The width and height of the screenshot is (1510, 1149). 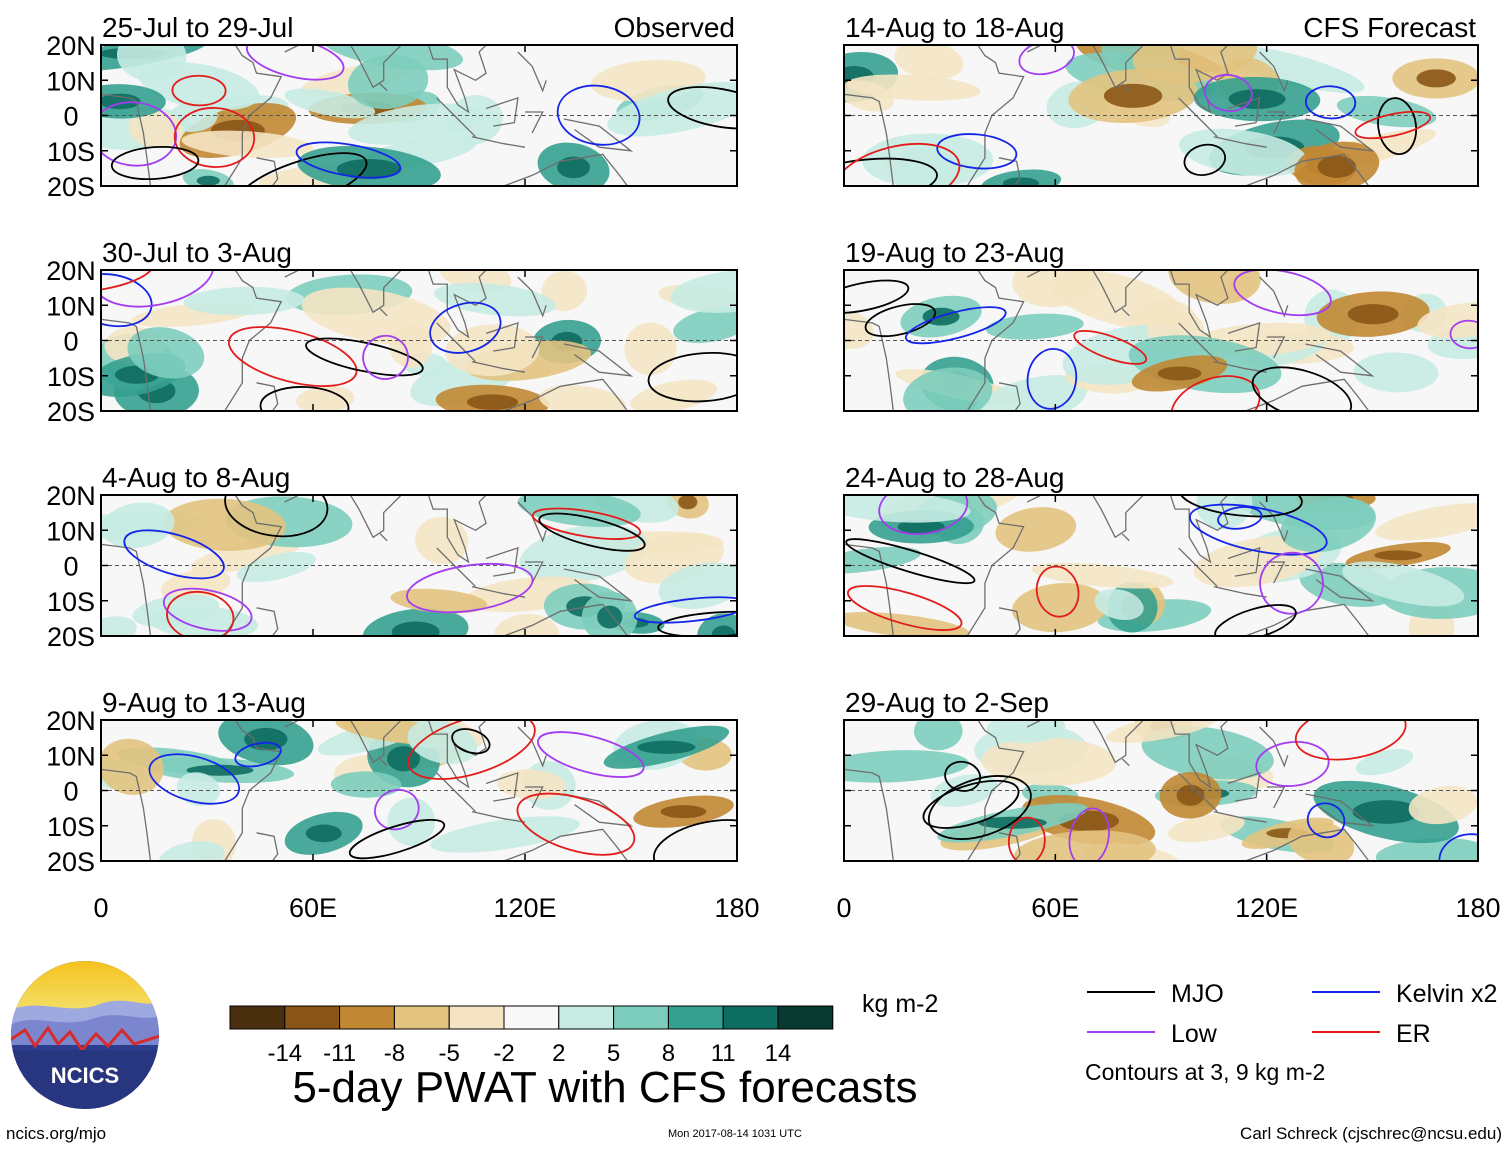 What do you see at coordinates (71, 412) in the screenshot?
I see `y-tick-label: 20S` at bounding box center [71, 412].